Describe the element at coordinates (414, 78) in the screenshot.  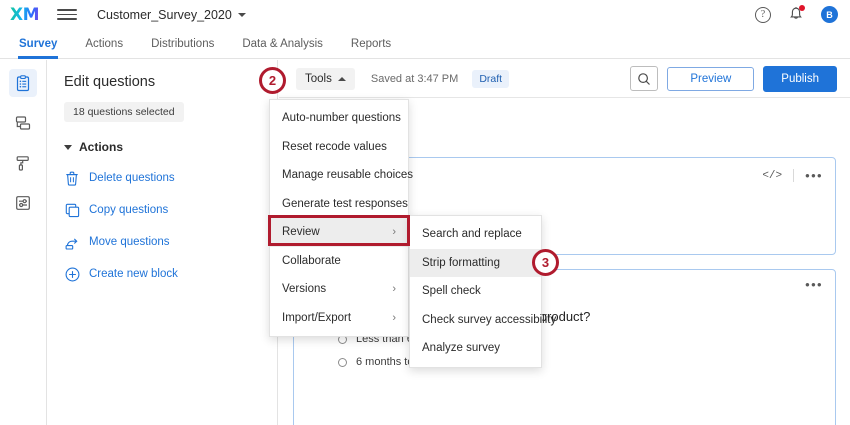
I see `saved-status: Saved at 3:47 PM` at that location.